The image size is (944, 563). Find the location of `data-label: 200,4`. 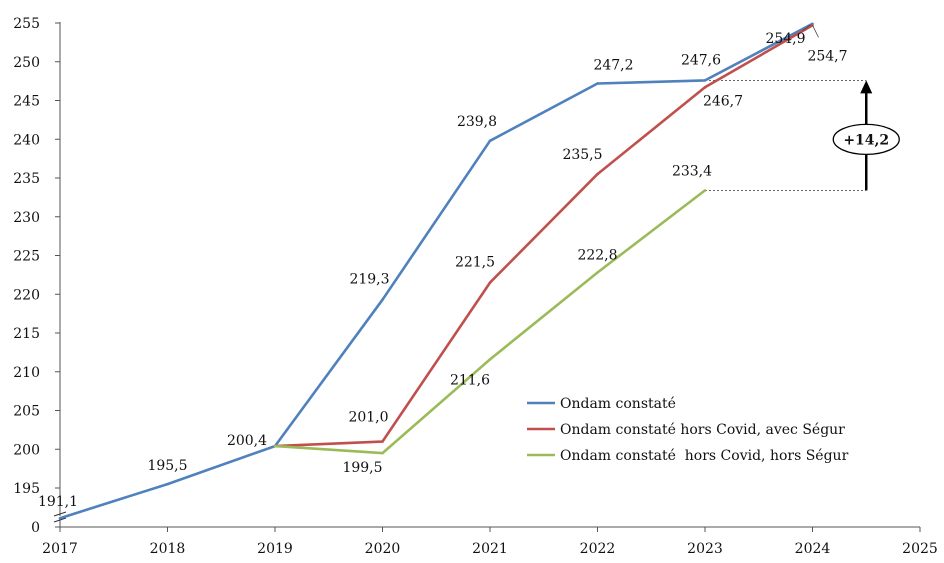

data-label: 200,4 is located at coordinates (247, 441).